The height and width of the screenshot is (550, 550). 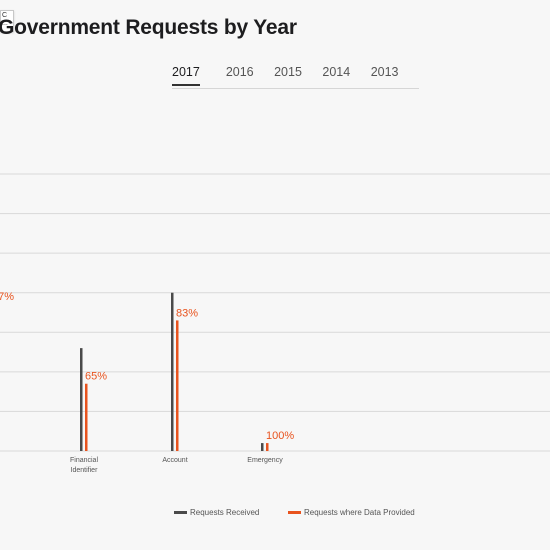 What do you see at coordinates (288, 72) in the screenshot?
I see `tab-2015: 2015` at bounding box center [288, 72].